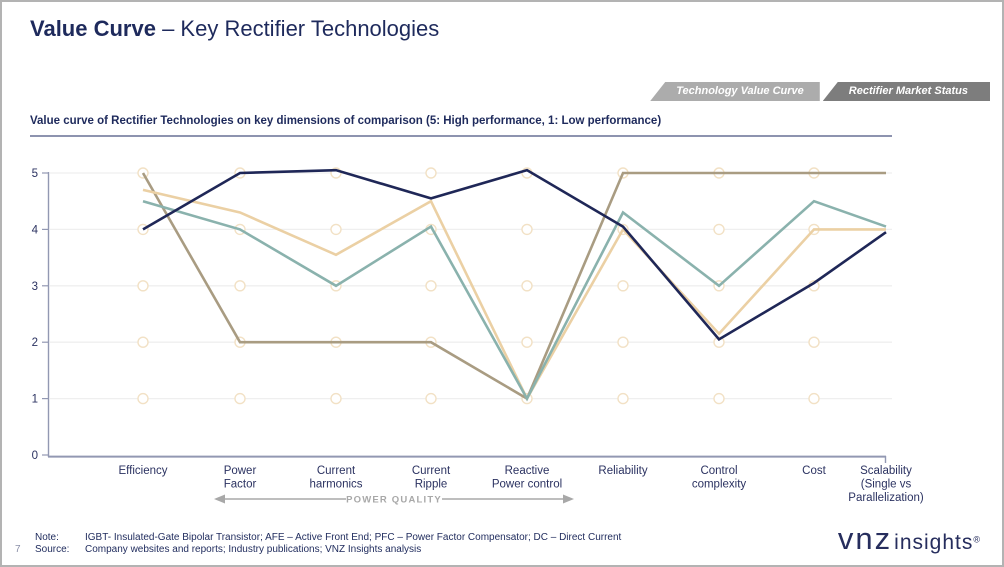  I want to click on y-tick-label: 2, so click(35, 343).